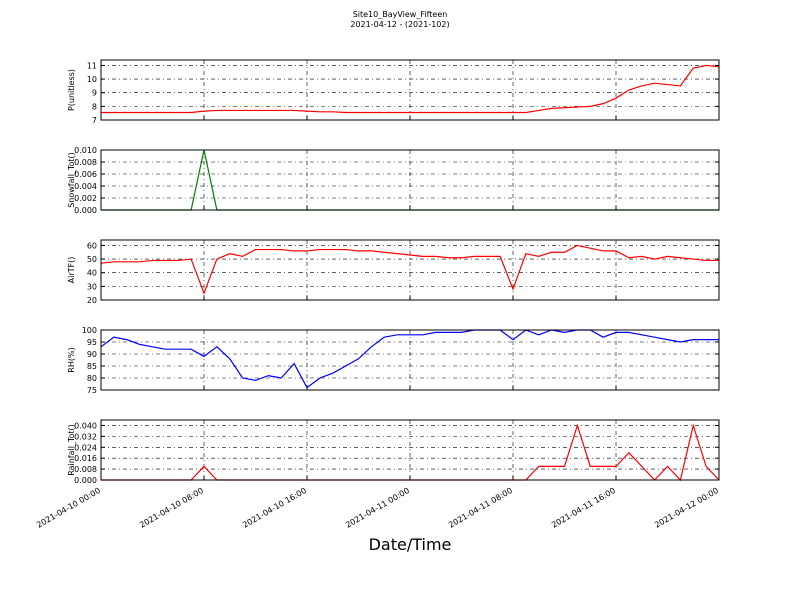 Image resolution: width=800 pixels, height=600 pixels. What do you see at coordinates (85, 186) in the screenshot?
I see `y-tick-label: 0.004` at bounding box center [85, 186].